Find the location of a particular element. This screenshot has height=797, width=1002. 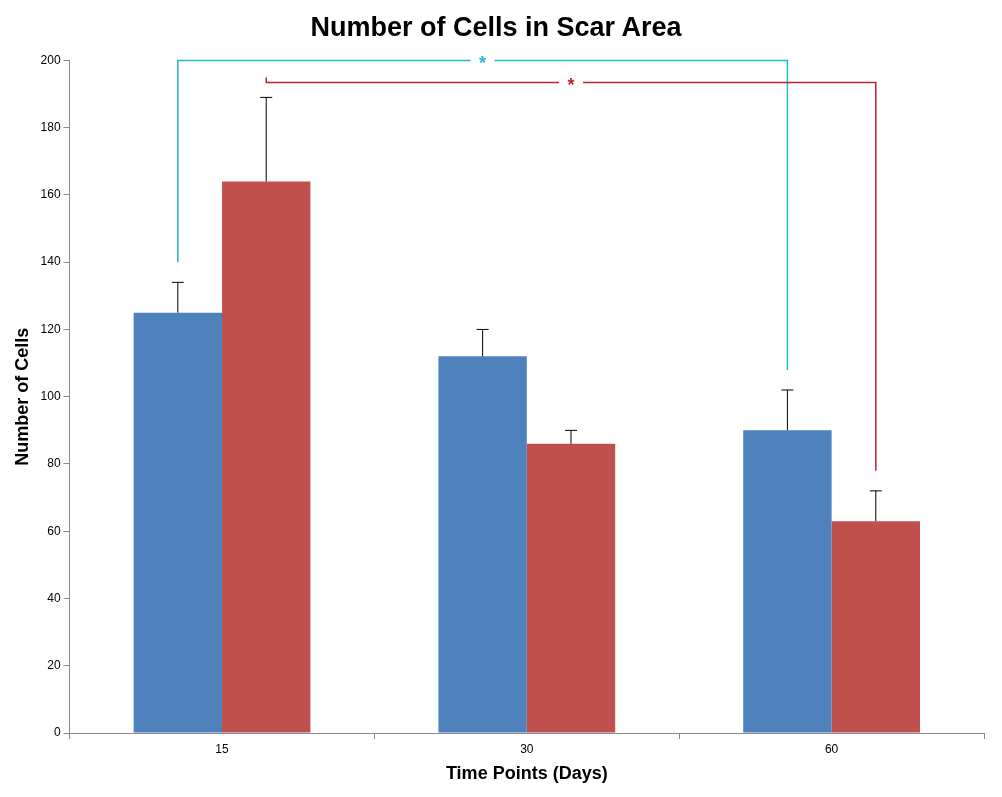

x-axis-title: Time Points (Days) is located at coordinates (526, 773).